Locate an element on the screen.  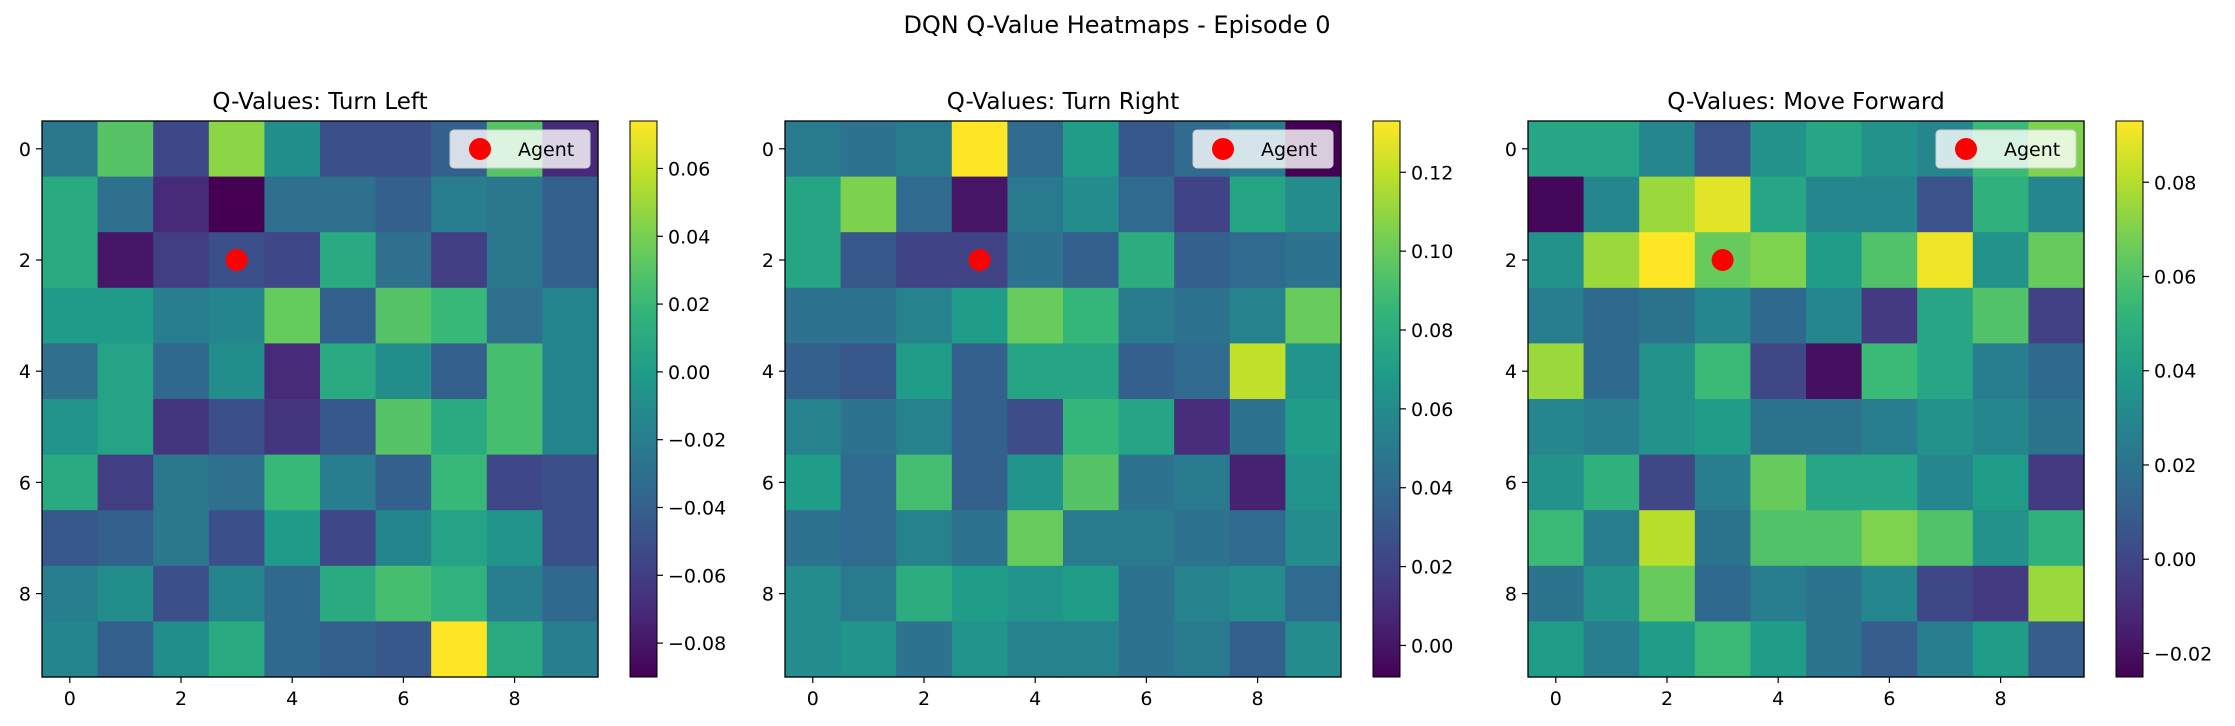
figure-title: DQN Q-Value Heatmaps - Episode 0 is located at coordinates (1116, 25).